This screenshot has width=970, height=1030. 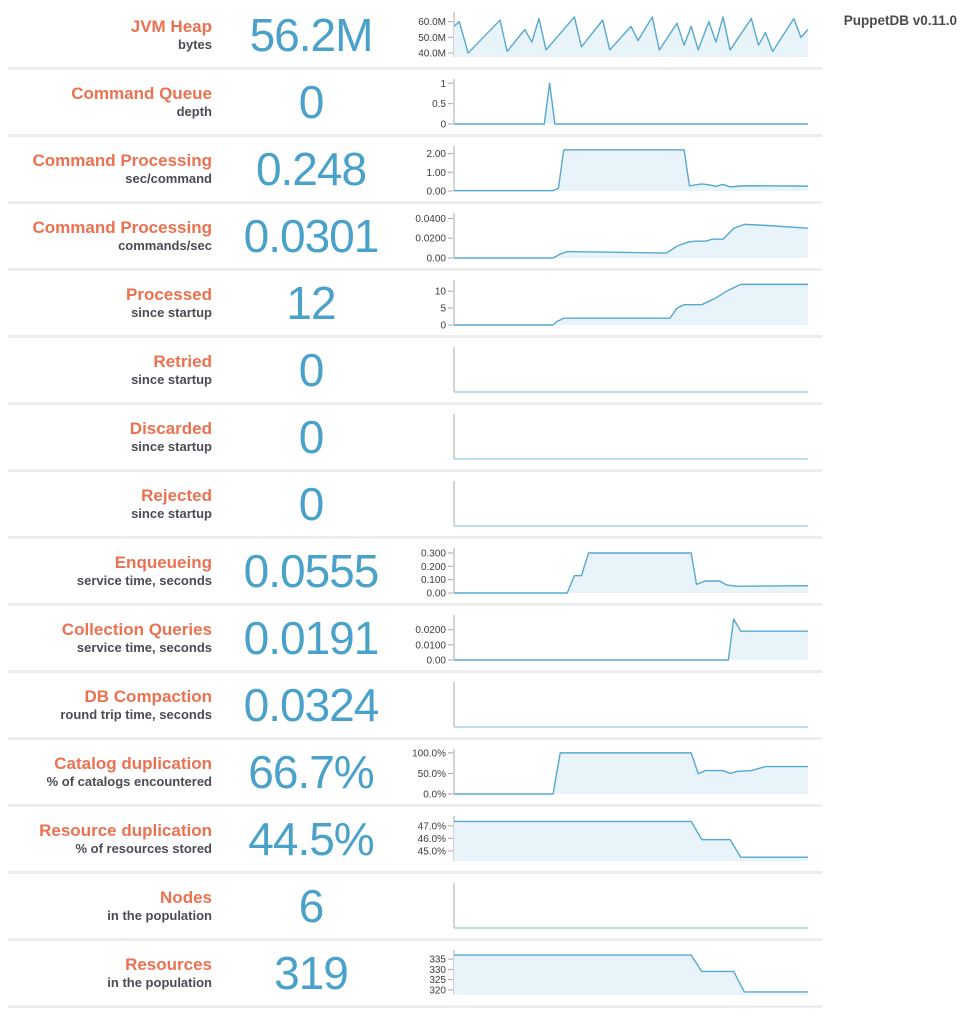 What do you see at coordinates (136, 630) in the screenshot?
I see `metric-title: Collection Queries` at bounding box center [136, 630].